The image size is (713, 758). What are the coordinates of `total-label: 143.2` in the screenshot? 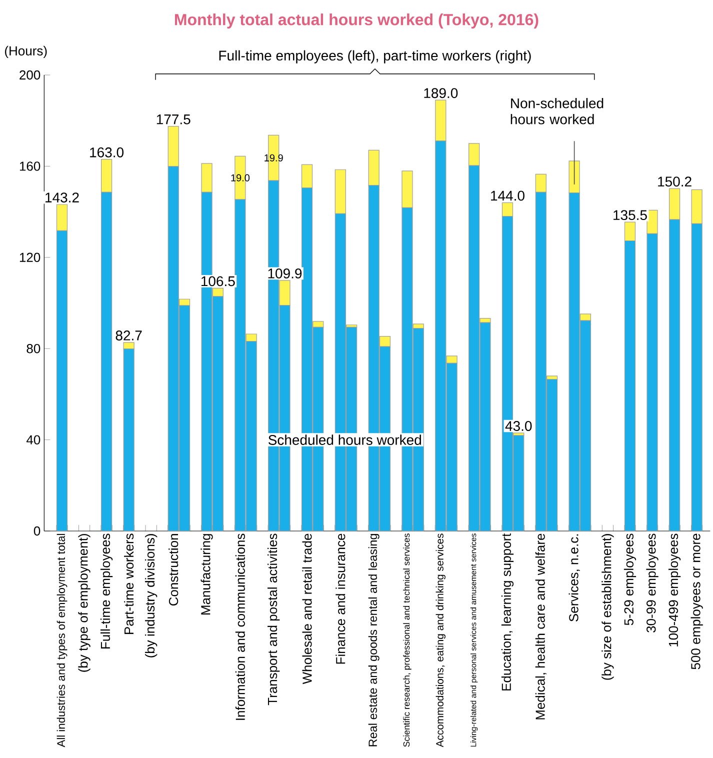 It's located at (62, 197).